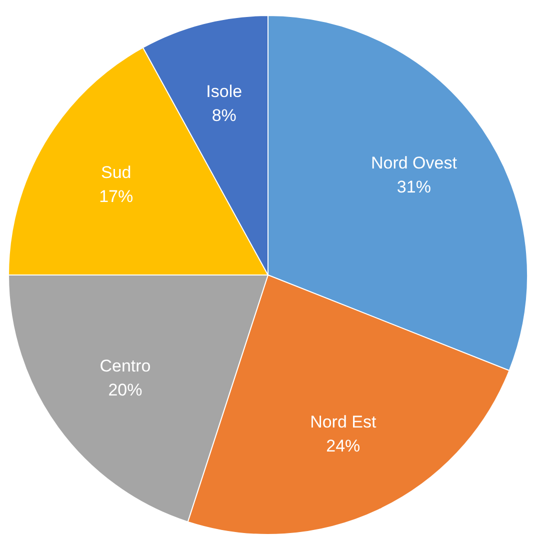 The image size is (536, 550). Describe the element at coordinates (414, 163) in the screenshot. I see `slice-label: Nord Ovest` at that location.